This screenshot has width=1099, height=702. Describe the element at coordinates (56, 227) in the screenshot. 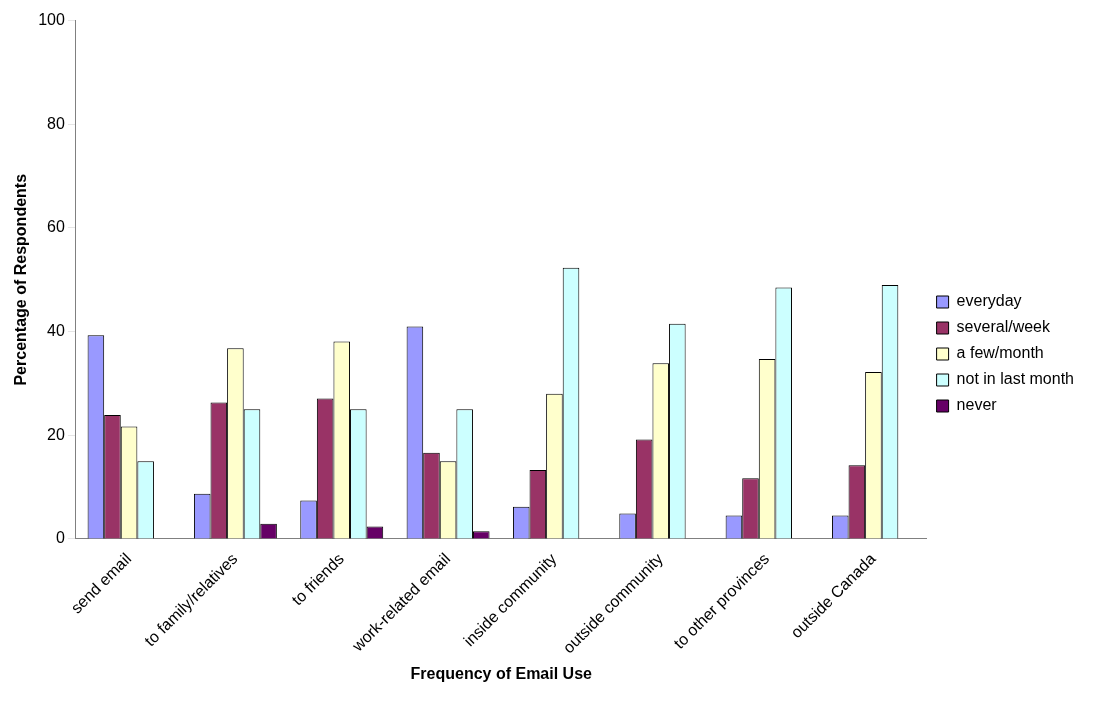

I see `y-tick-label: 60` at that location.